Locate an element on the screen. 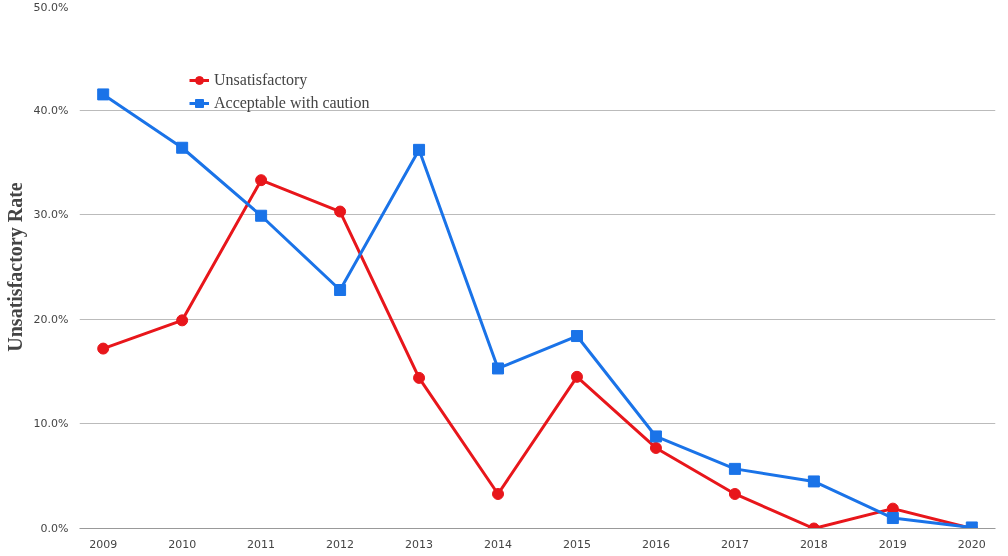 The image size is (1008, 556). x-tick-label: 2018 is located at coordinates (813, 544).